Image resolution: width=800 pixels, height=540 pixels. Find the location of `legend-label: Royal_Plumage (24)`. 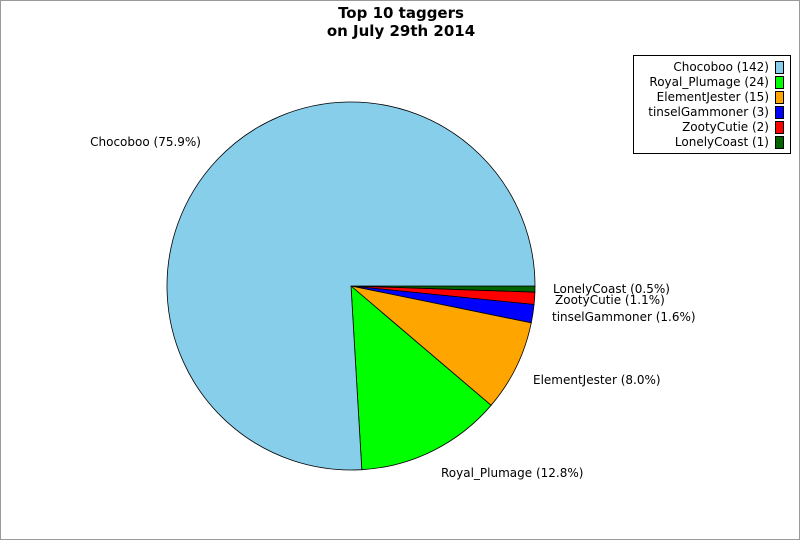

legend-label: Royal_Plumage (24) is located at coordinates (709, 82).